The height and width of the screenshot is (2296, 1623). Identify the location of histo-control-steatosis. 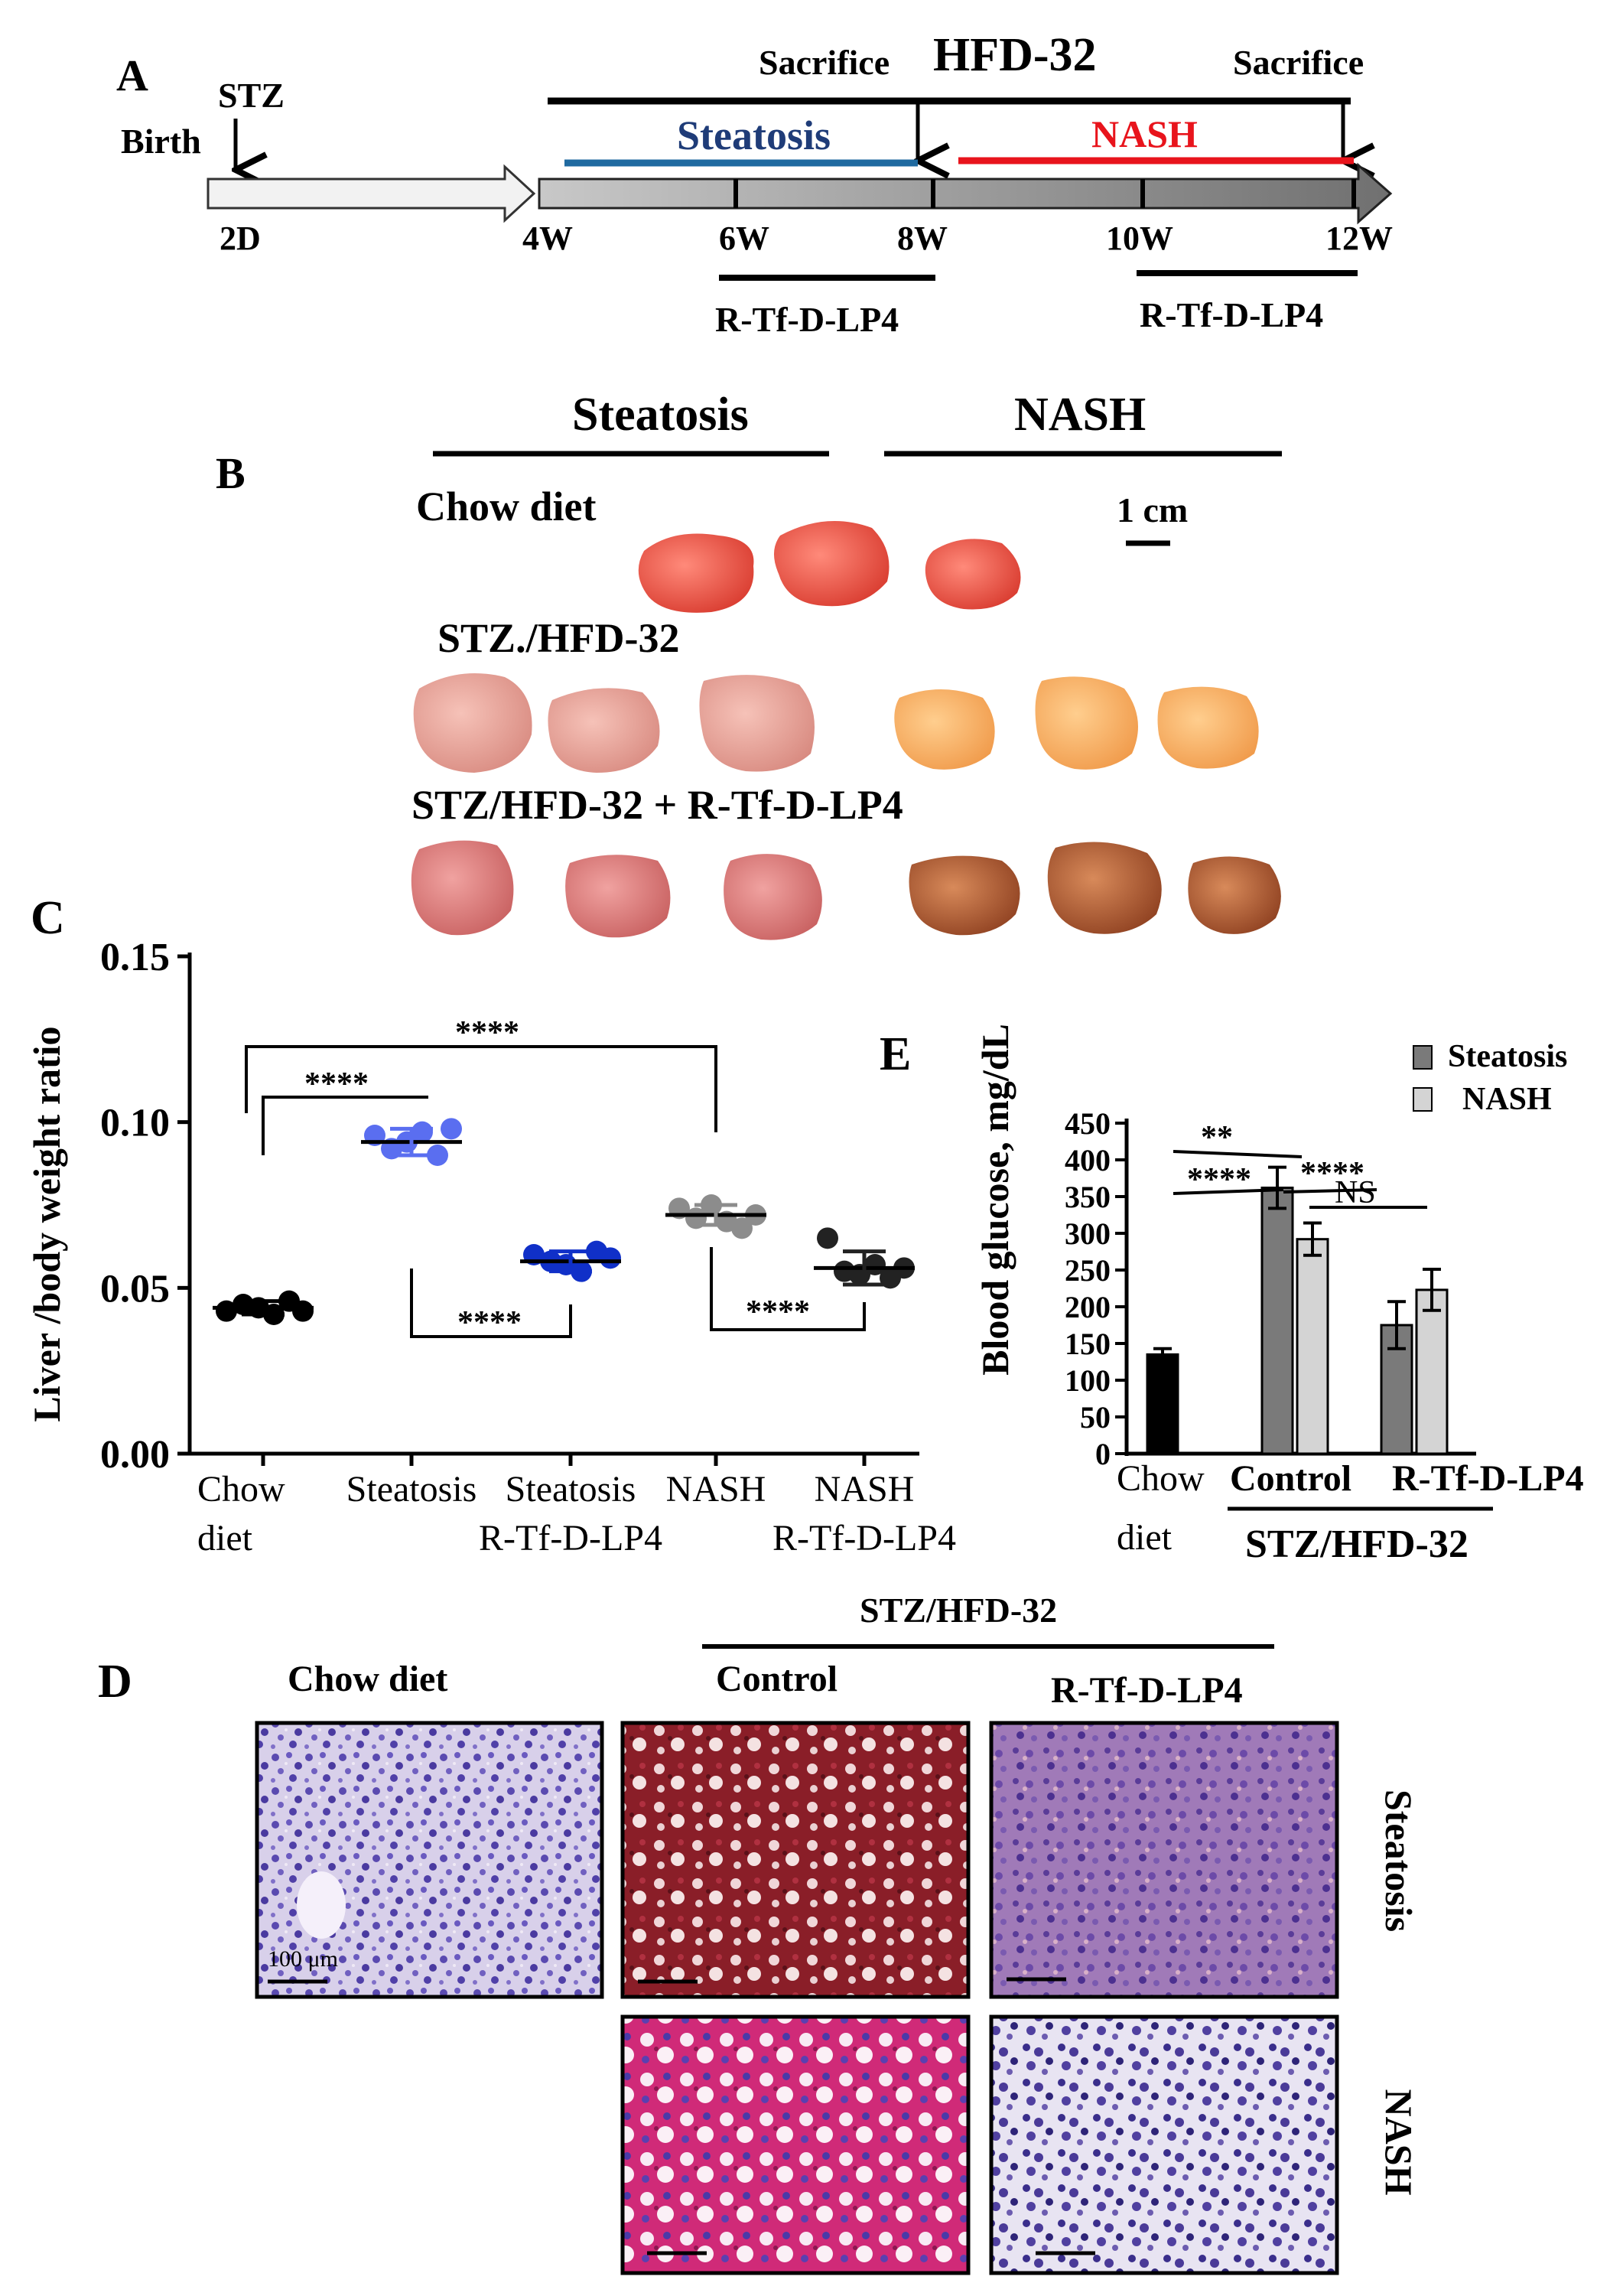
(796, 1860).